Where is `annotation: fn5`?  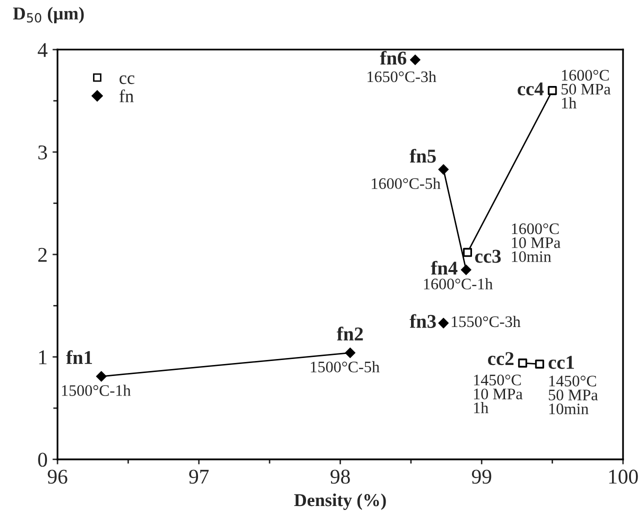
annotation: fn5 is located at coordinates (423, 155).